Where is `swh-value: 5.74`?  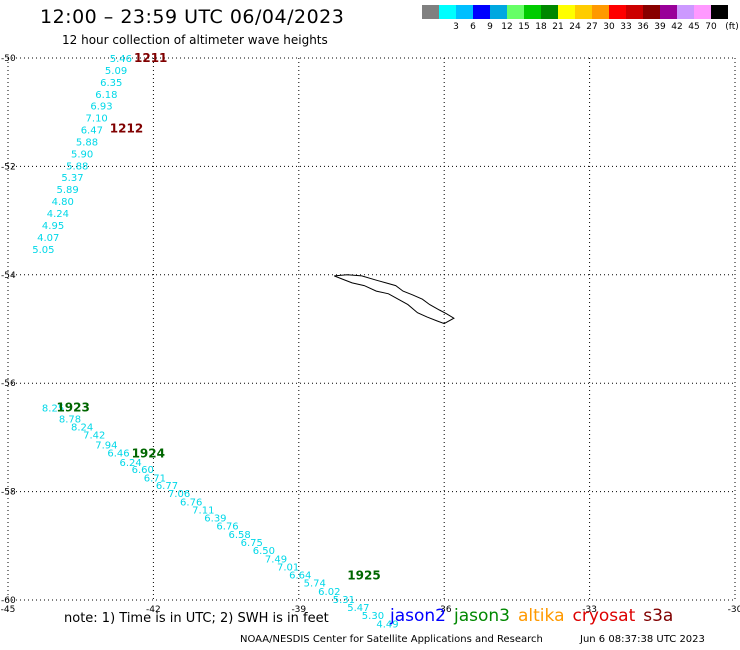 swh-value: 5.74 is located at coordinates (315, 584).